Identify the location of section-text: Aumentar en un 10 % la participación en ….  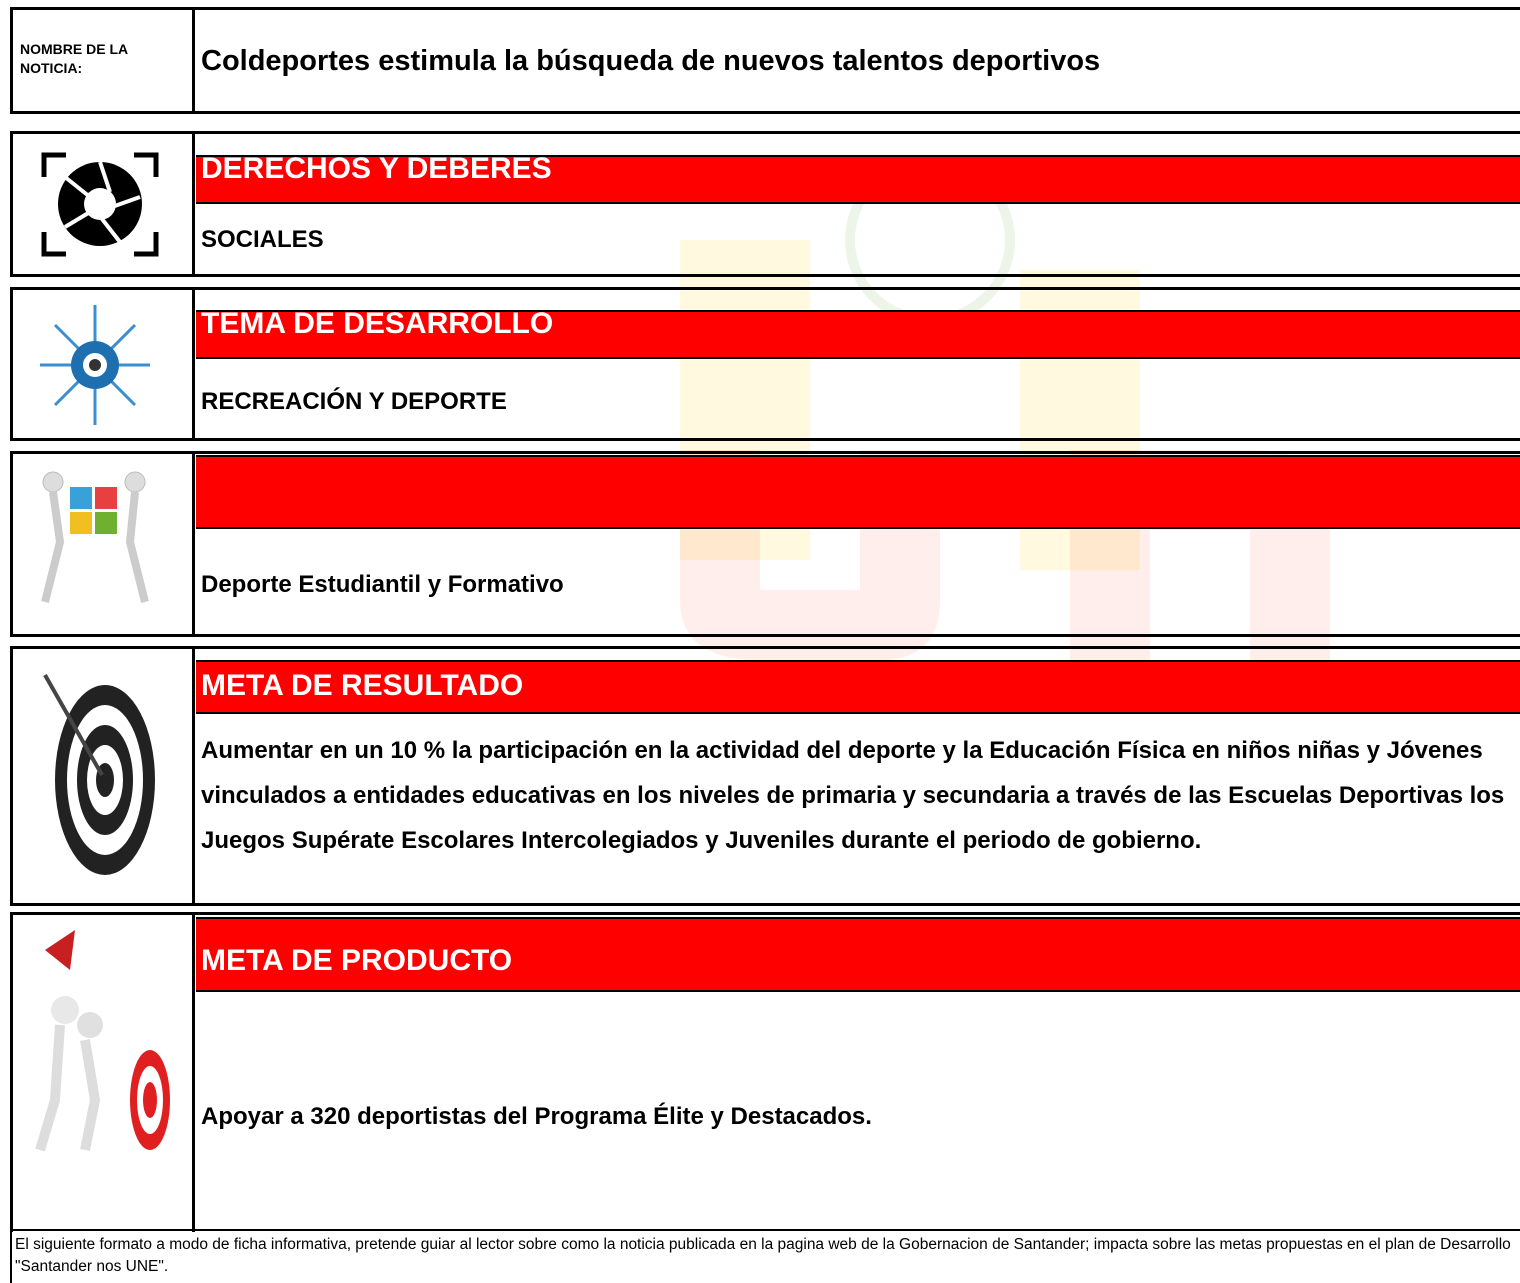
(853, 795).